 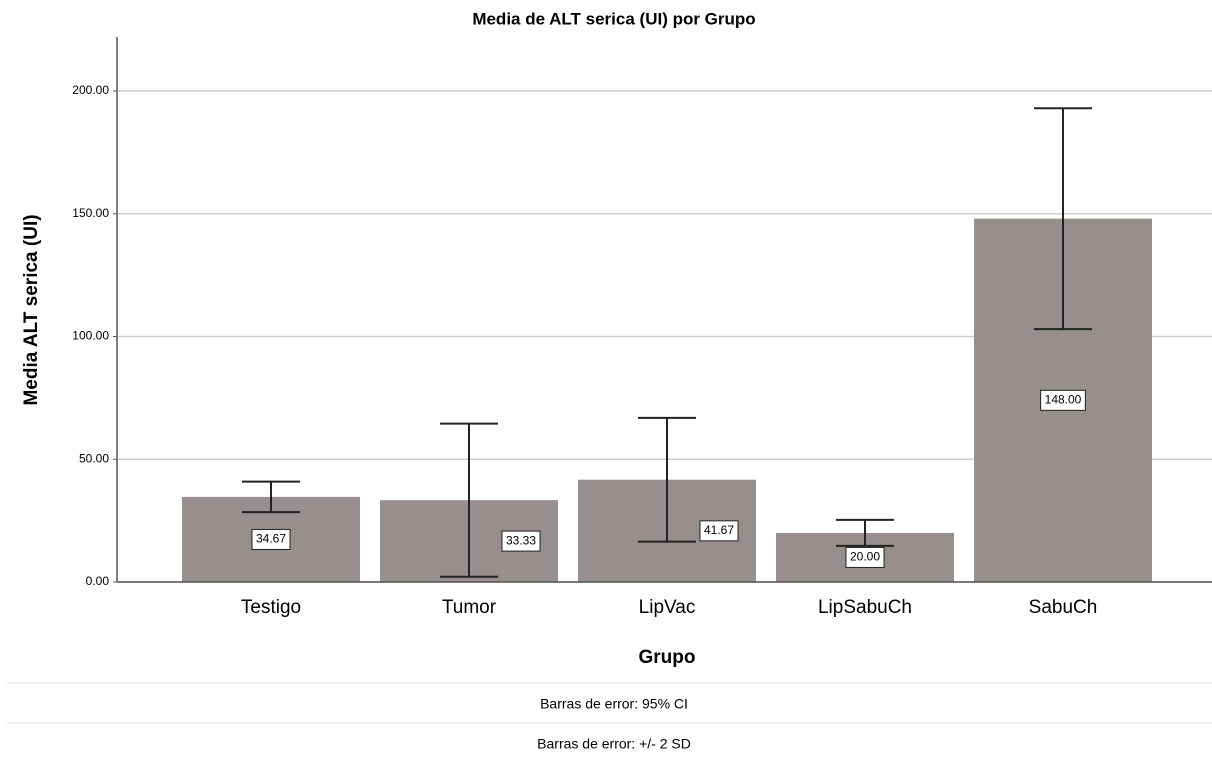 I want to click on value-label-text: 34.67, so click(x=271, y=539).